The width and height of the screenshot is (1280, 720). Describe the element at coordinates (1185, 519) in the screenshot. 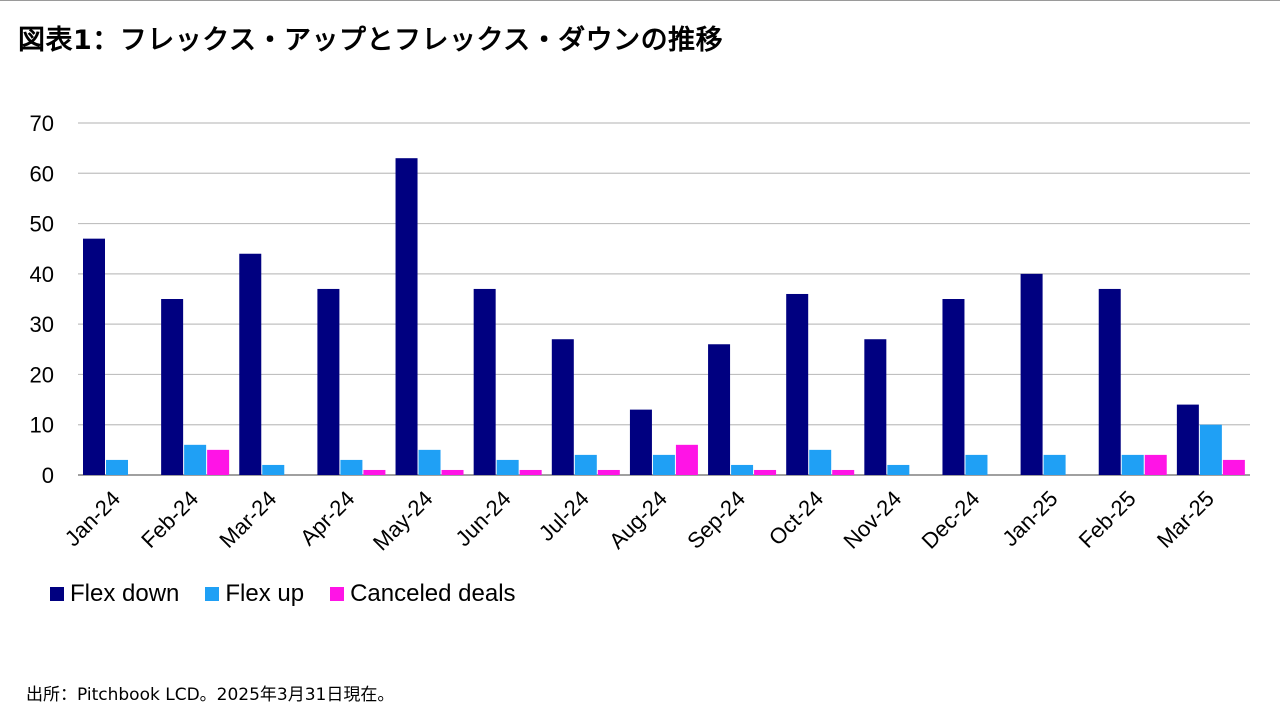

I see `x-tick-label: Mar-25` at that location.